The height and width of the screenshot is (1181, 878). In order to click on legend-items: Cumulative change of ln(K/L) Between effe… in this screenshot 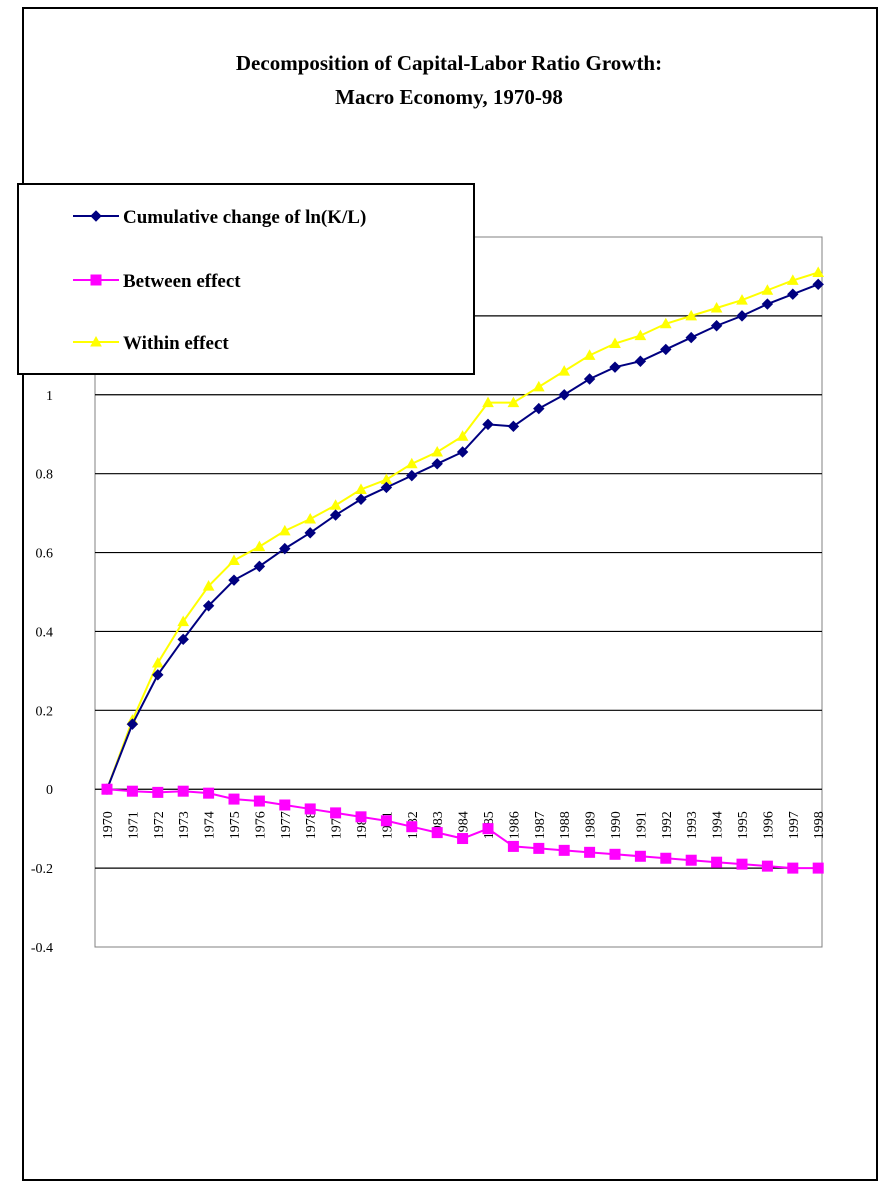, I will do `click(219, 280)`.